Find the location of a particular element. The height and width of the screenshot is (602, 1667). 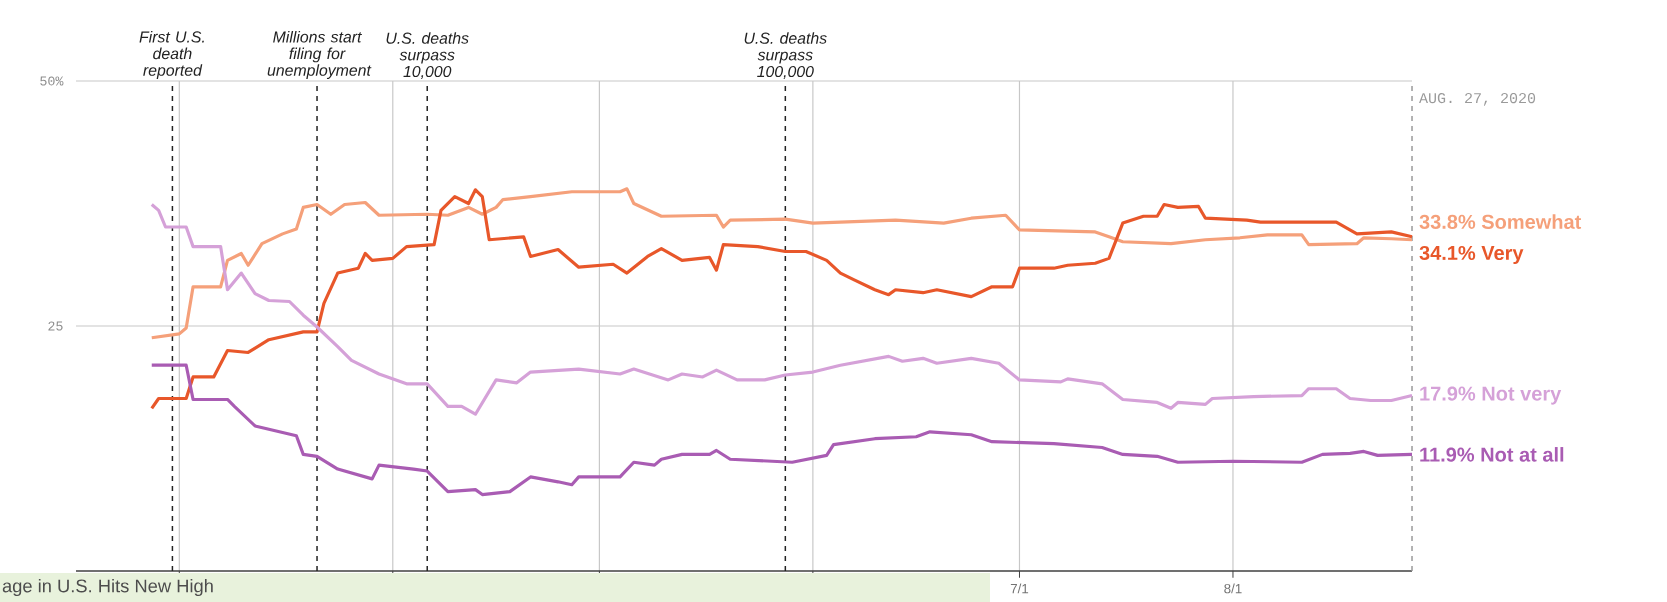

ref-line-label: AUG. 27, 2020 is located at coordinates (1477, 99).